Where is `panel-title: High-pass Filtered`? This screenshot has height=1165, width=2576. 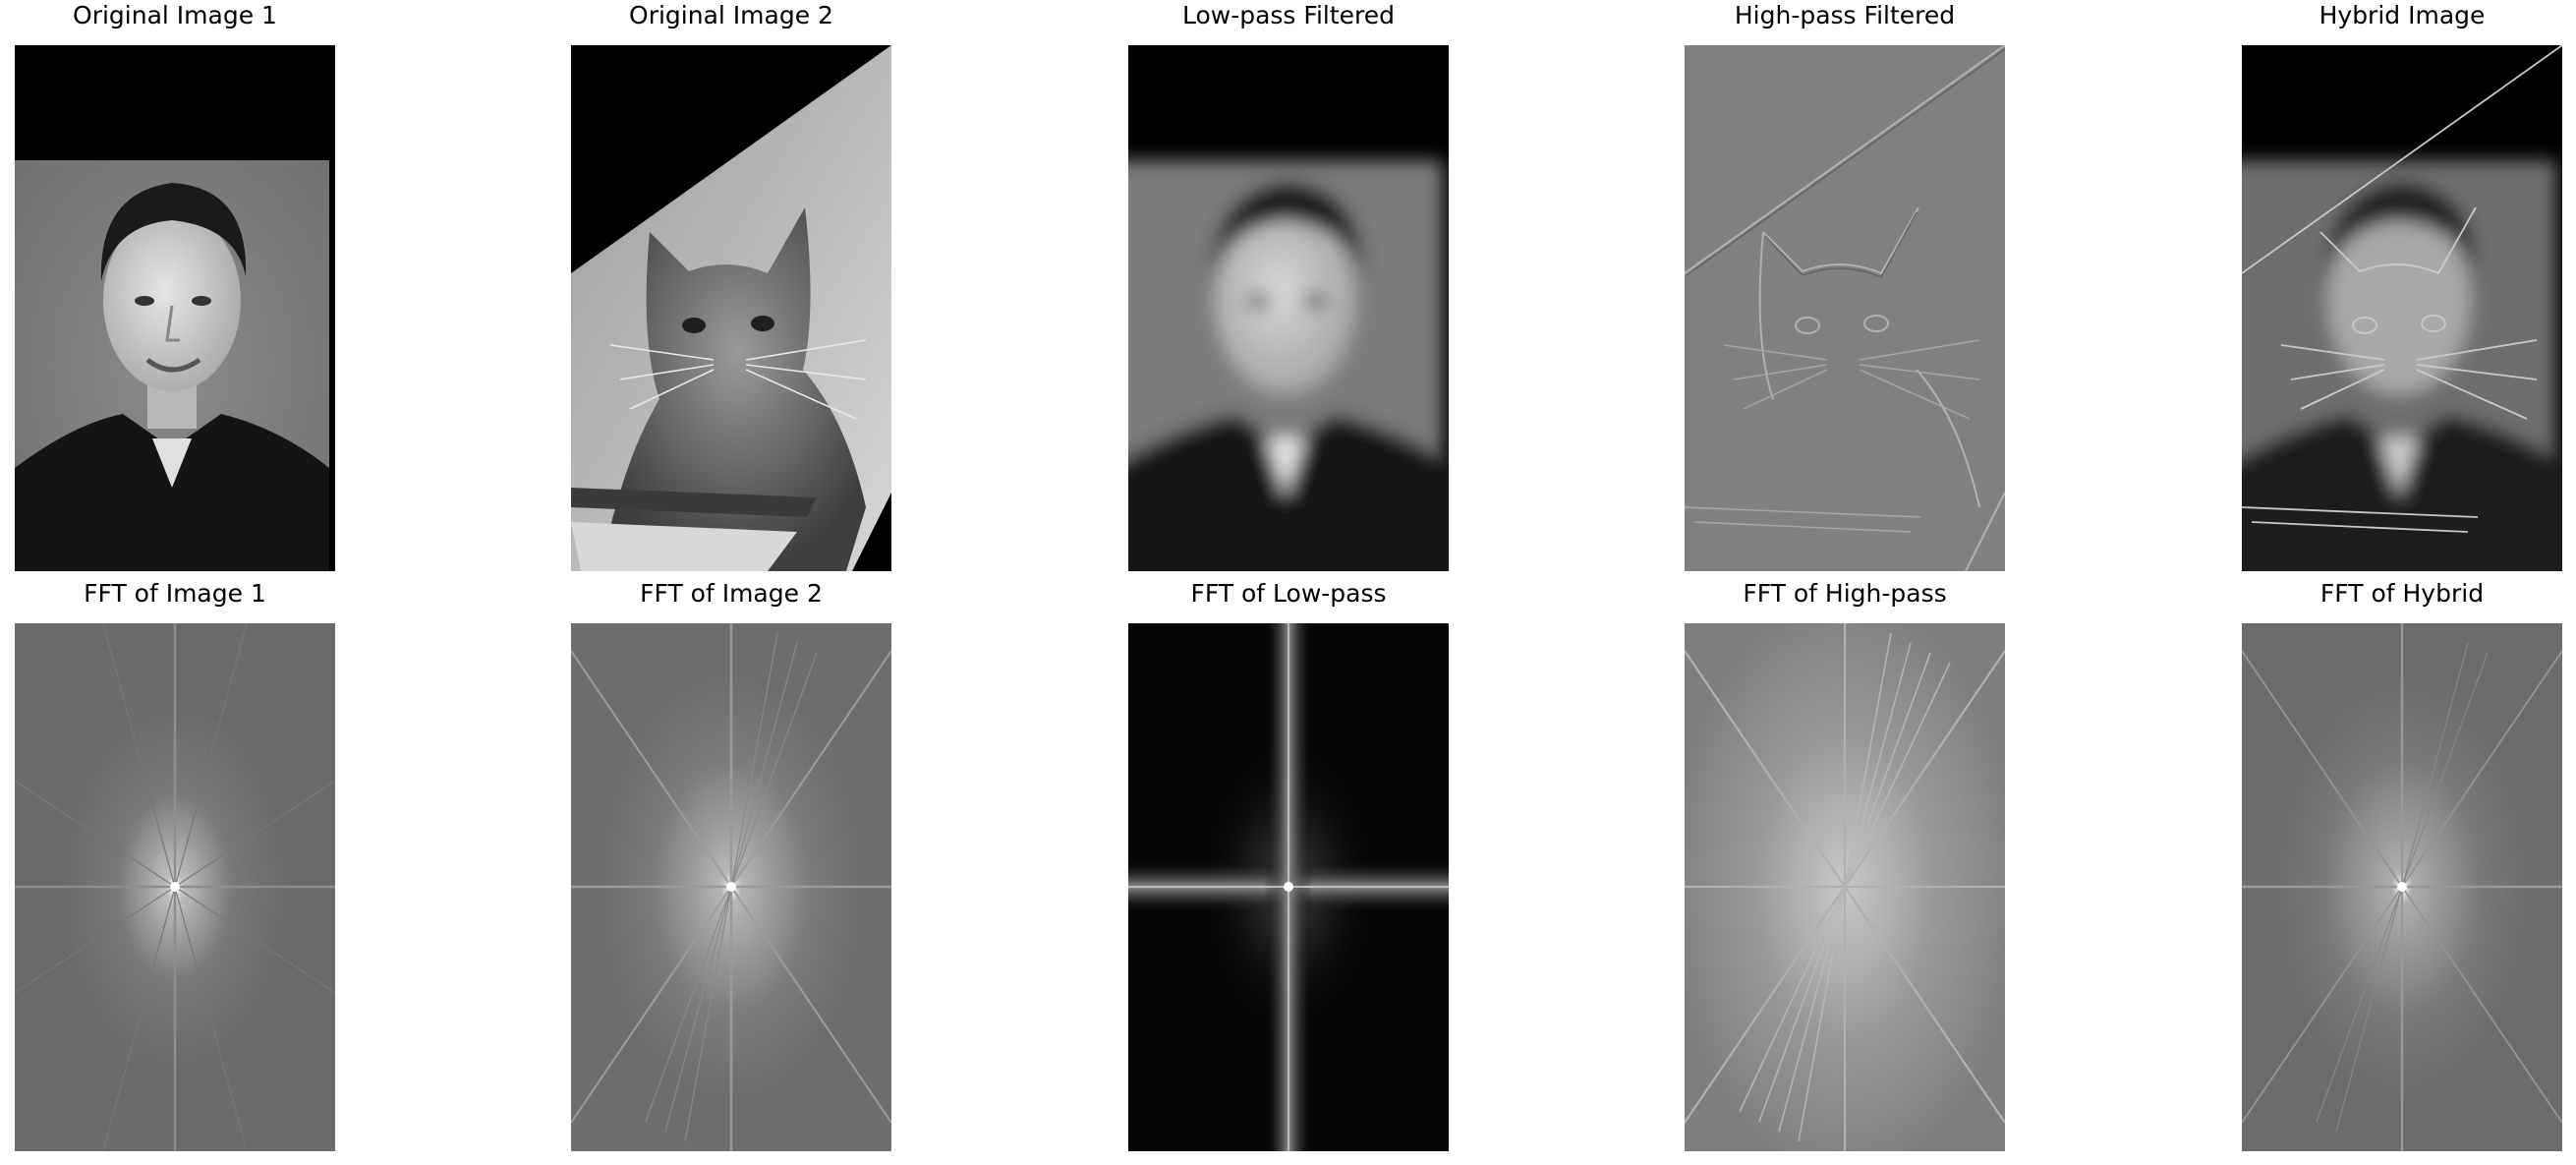 panel-title: High-pass Filtered is located at coordinates (1845, 15).